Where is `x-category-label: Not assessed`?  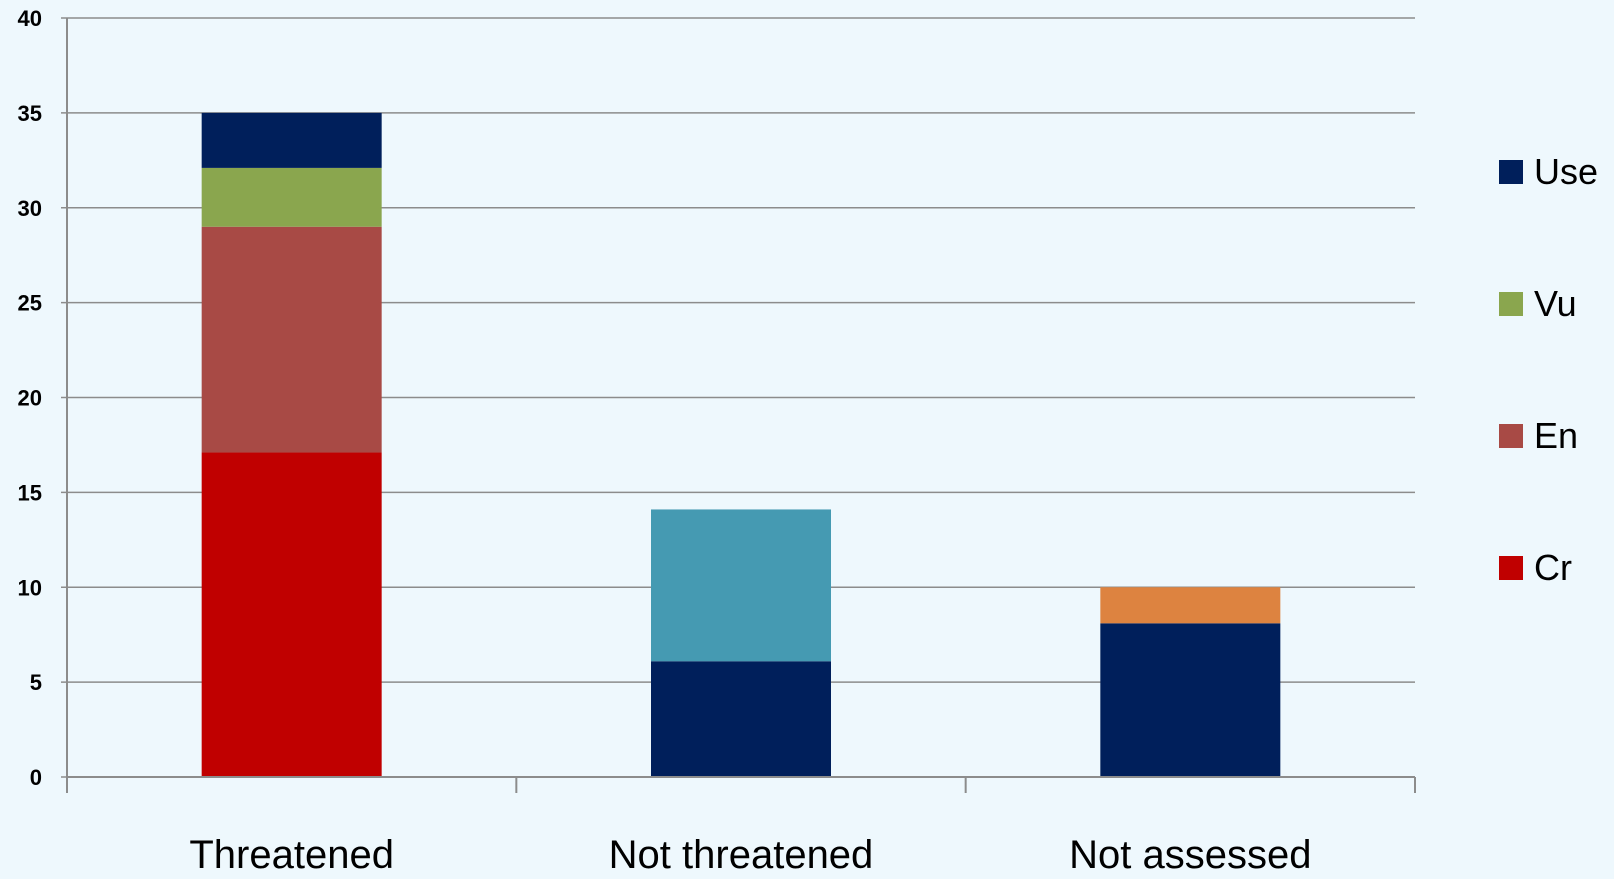
x-category-label: Not assessed is located at coordinates (1190, 853).